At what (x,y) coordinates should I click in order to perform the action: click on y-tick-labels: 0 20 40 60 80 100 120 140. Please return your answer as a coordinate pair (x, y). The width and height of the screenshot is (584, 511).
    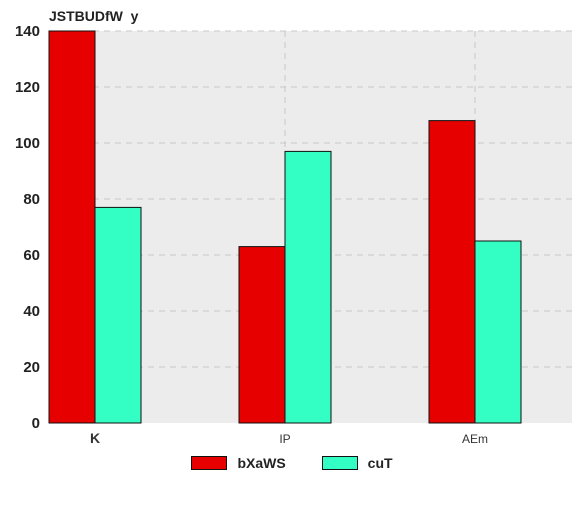
    Looking at the image, I should click on (27, 227).